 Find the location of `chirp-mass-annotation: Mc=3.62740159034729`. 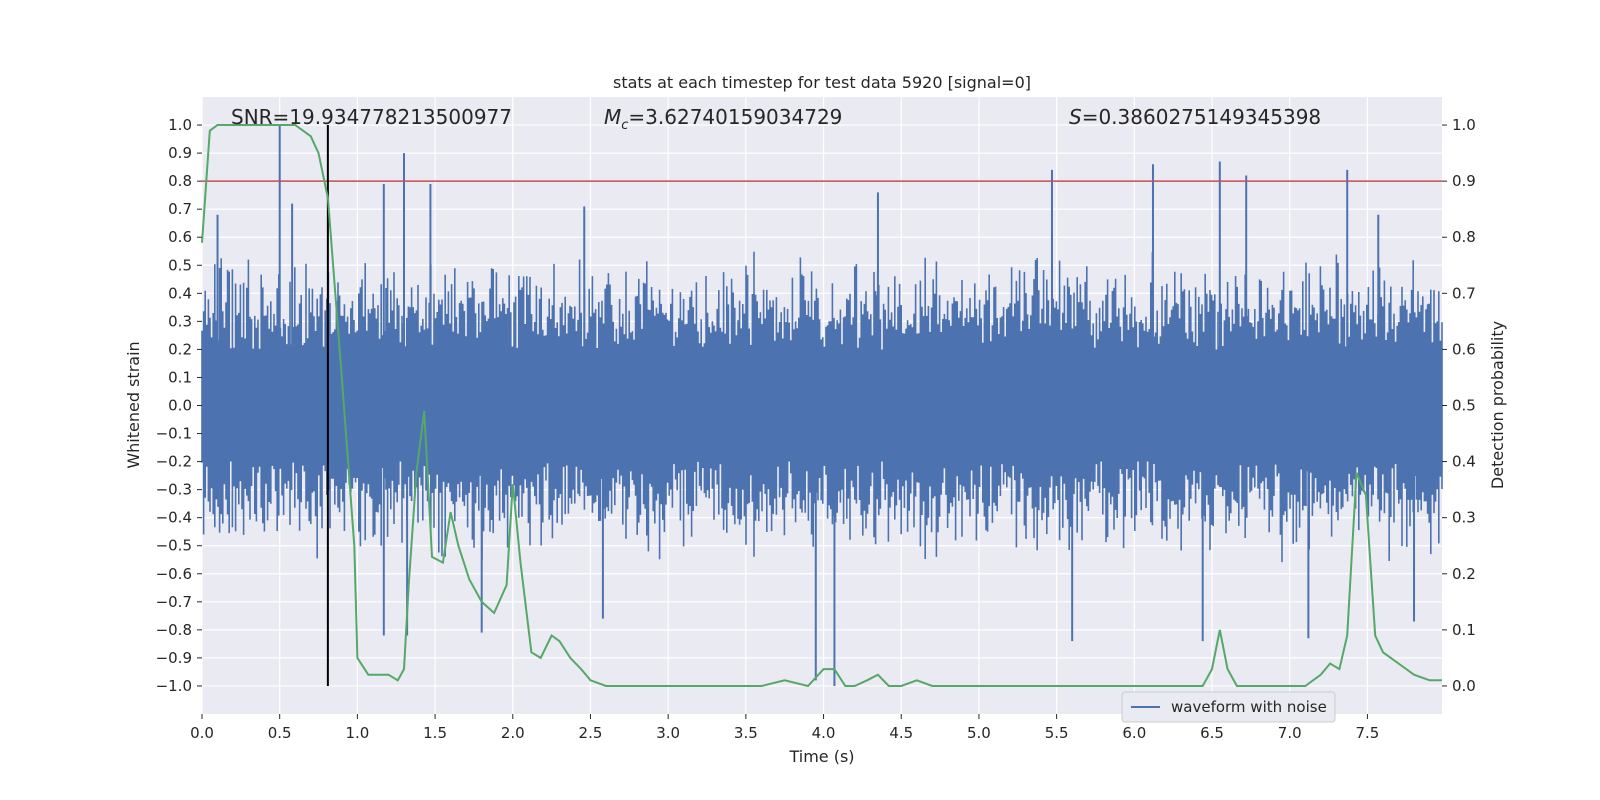

chirp-mass-annotation: Mc=3.62740159034729 is located at coordinates (723, 119).